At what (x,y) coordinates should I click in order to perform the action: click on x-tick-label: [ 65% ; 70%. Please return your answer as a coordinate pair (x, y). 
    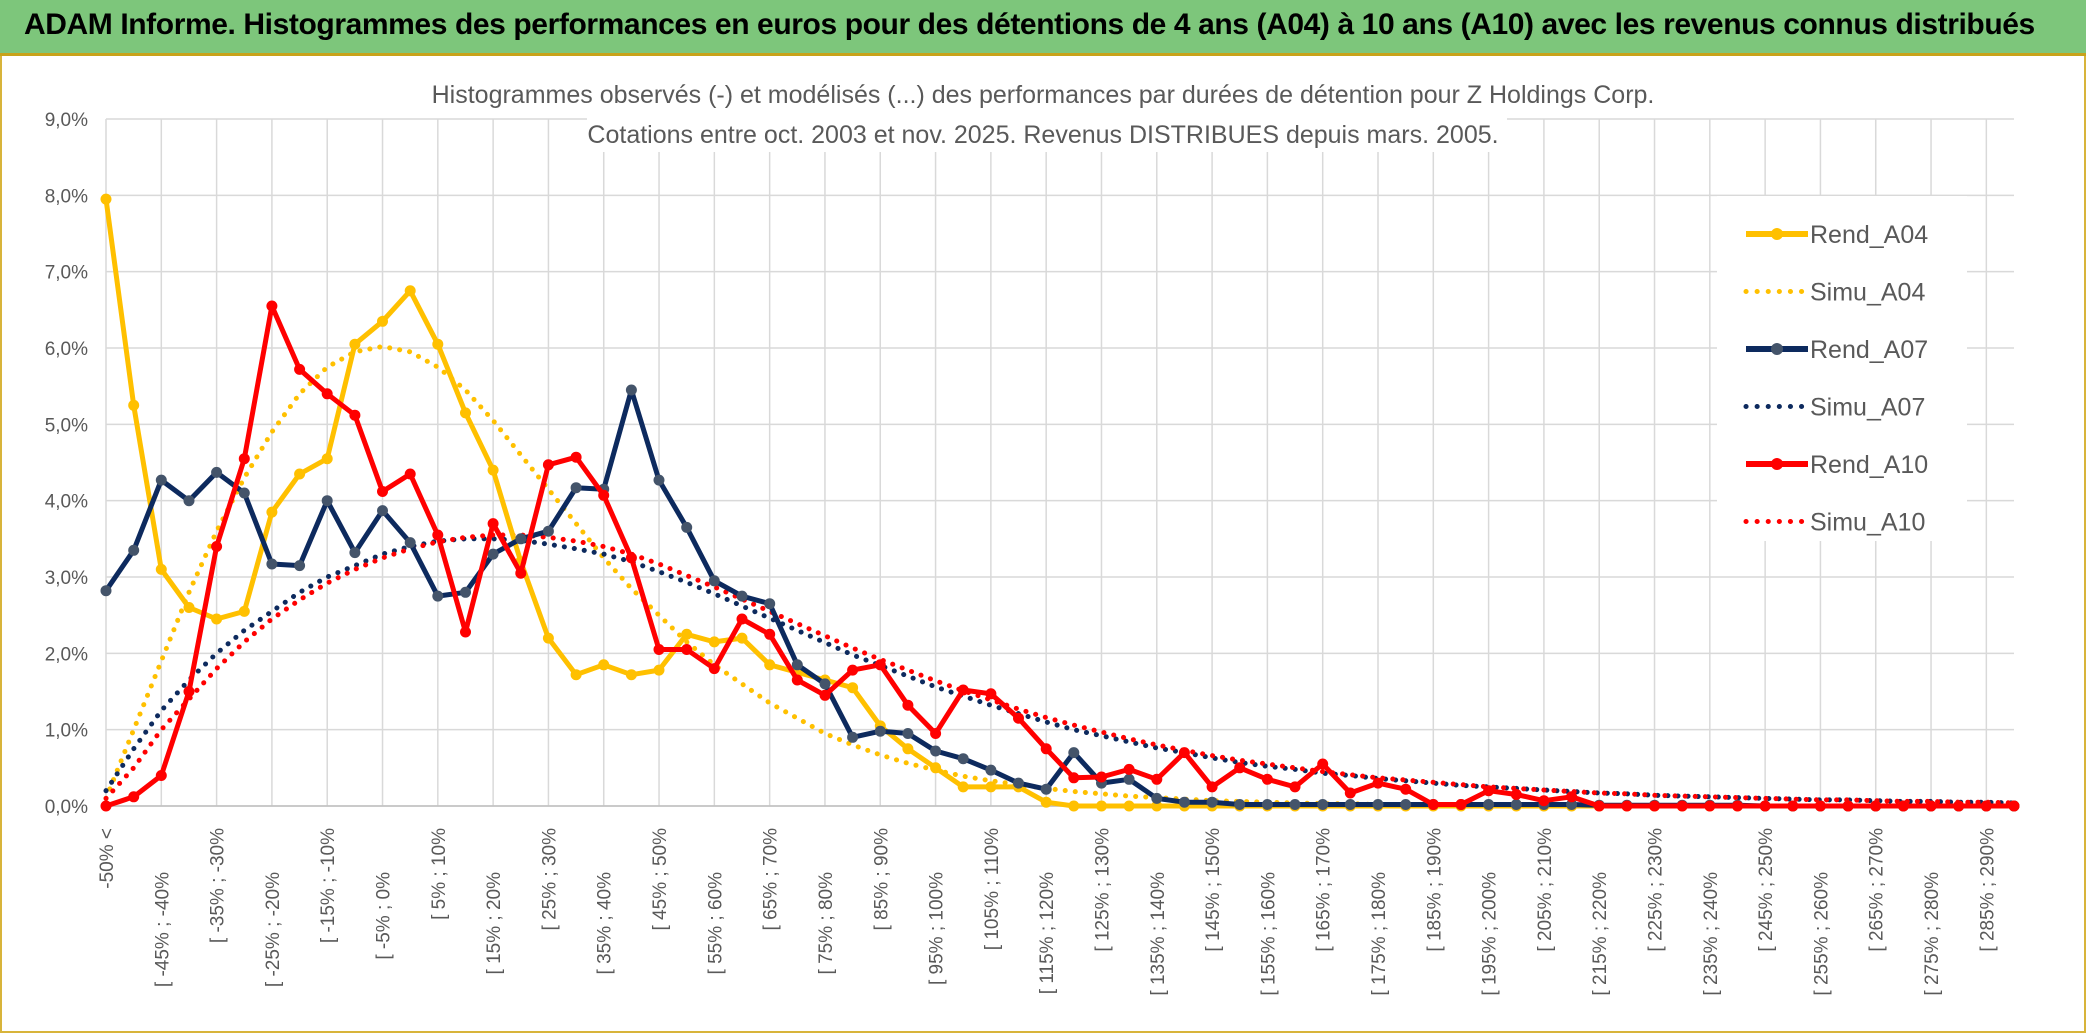
    Looking at the image, I should click on (771, 879).